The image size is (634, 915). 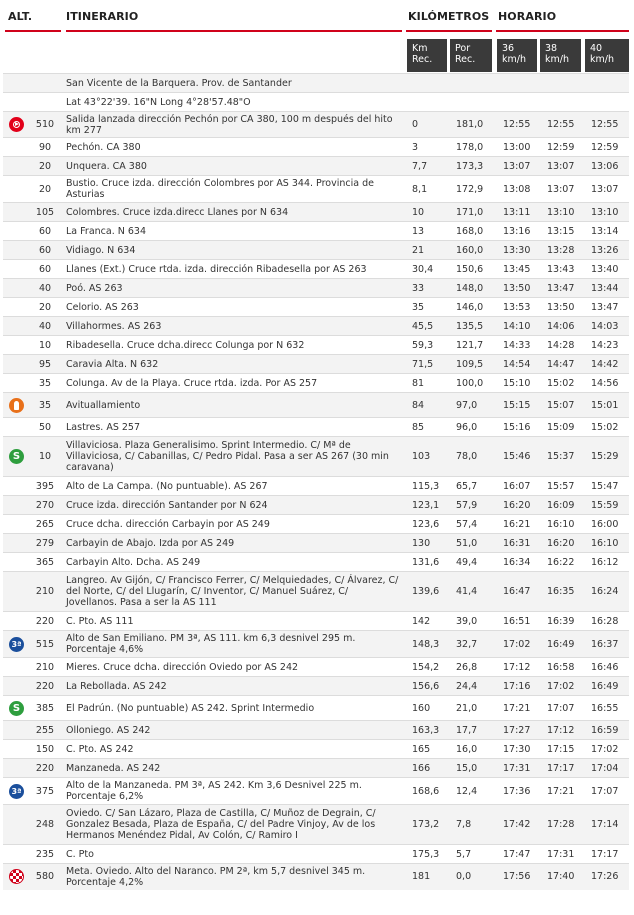 What do you see at coordinates (520, 708) in the screenshot?
I see `time-36-cell: 17:21` at bounding box center [520, 708].